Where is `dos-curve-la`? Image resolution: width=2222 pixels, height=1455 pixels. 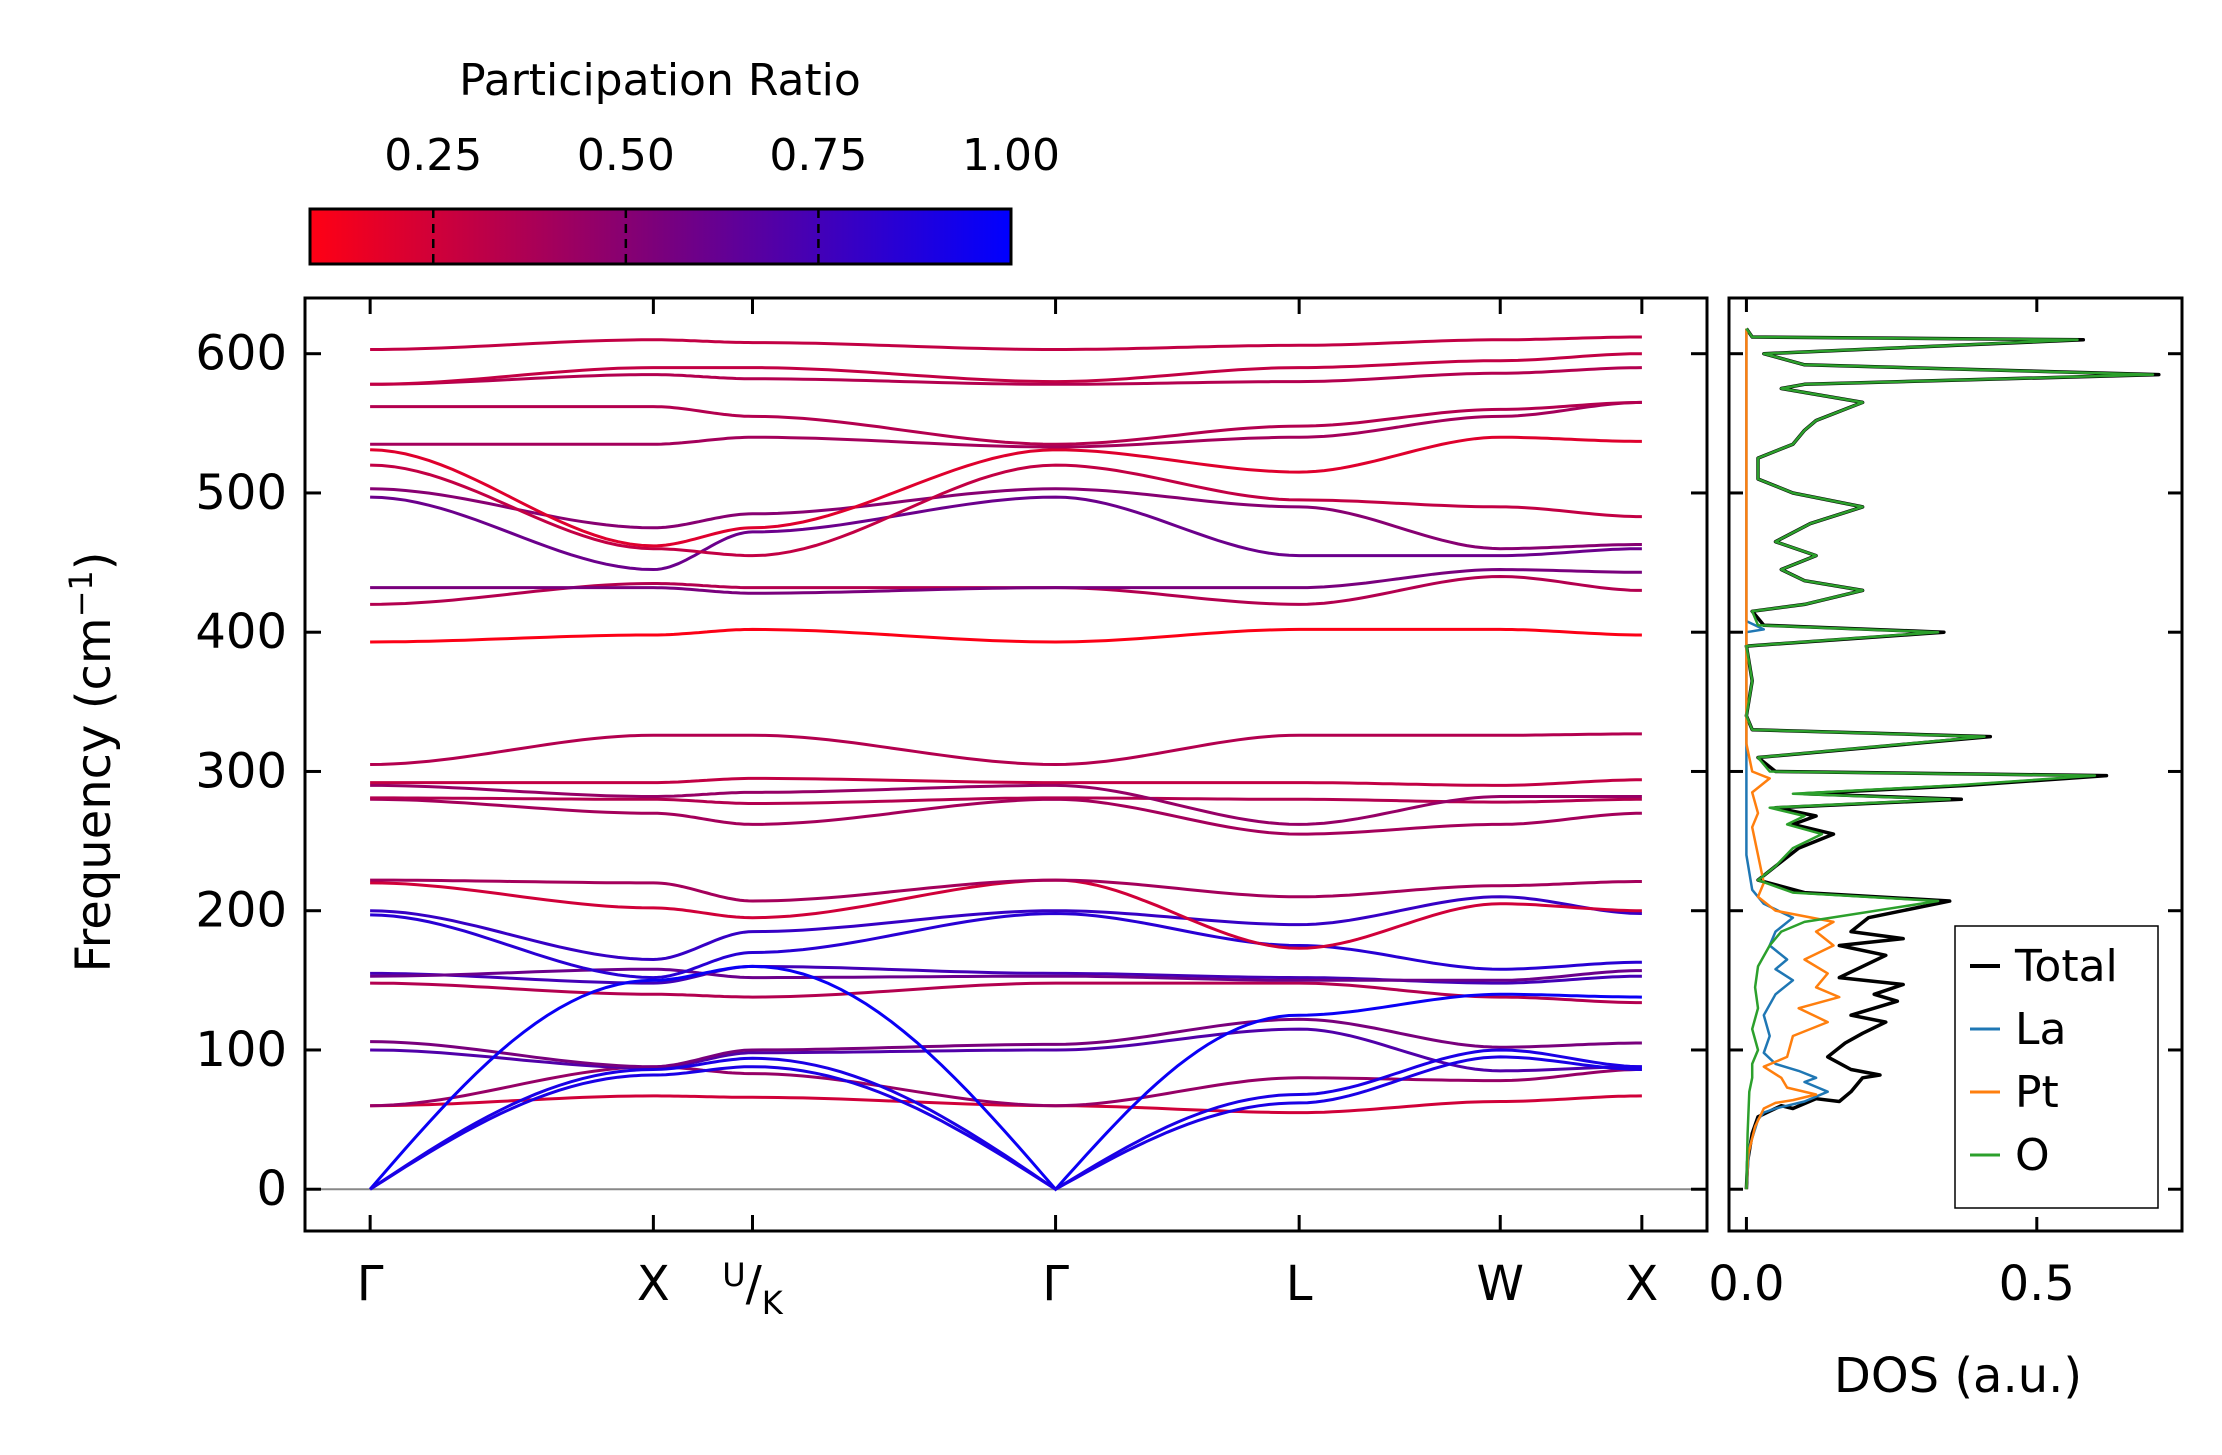
dos-curve-la is located at coordinates (1787, 759).